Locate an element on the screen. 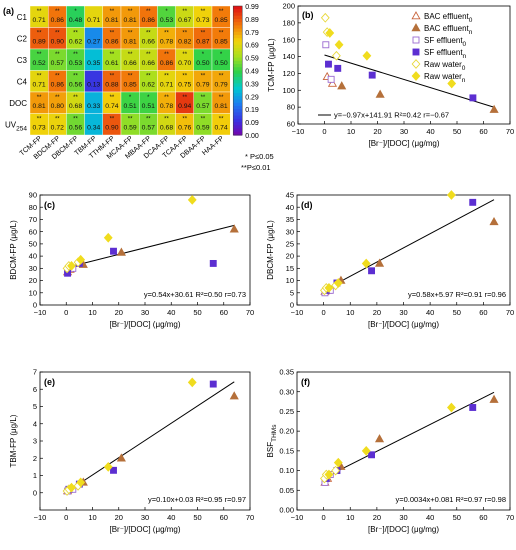 The height and width of the screenshot is (550, 516). x-tick-label: 10 is located at coordinates (92, 312).